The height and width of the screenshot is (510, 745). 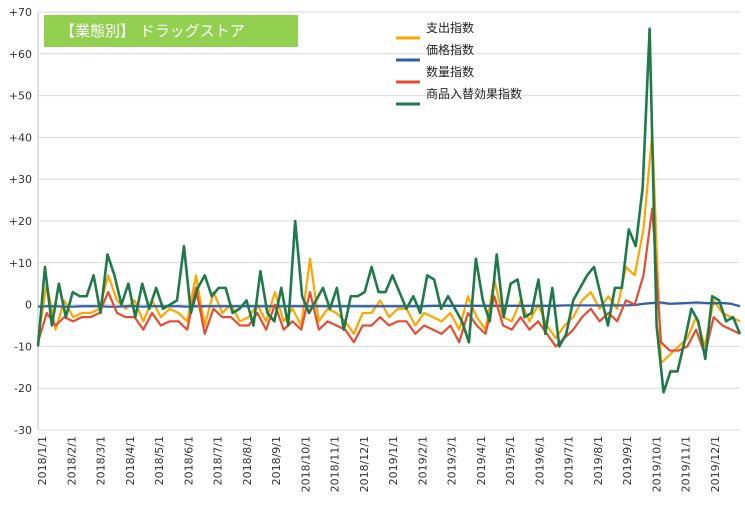 I want to click on y-tick-label: +40, so click(x=20, y=137).